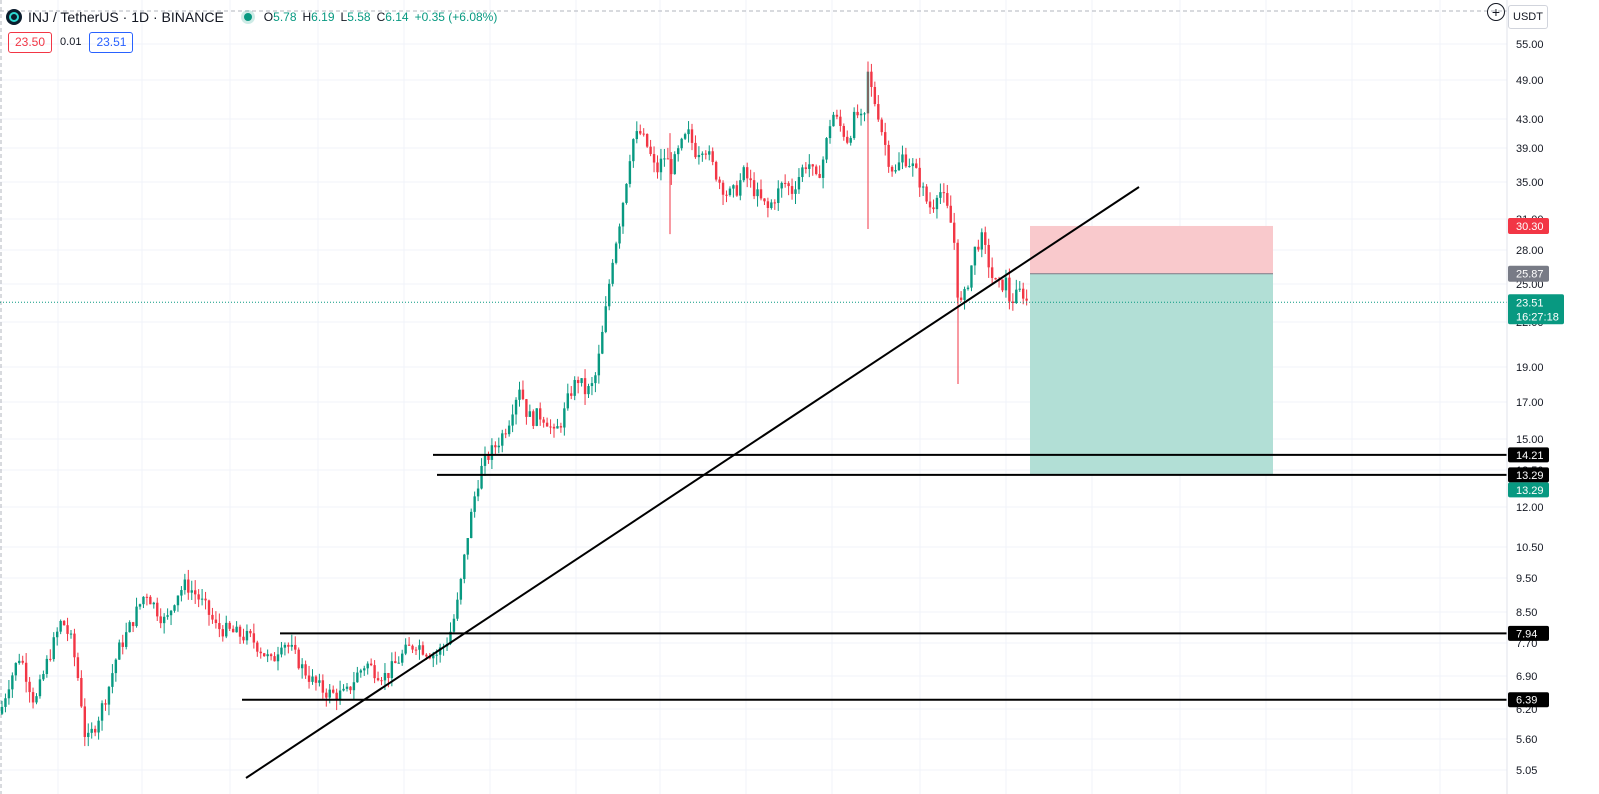 The image size is (1599, 794). Describe the element at coordinates (1530, 251) in the screenshot. I see `y-tick-label: 28.00` at that location.